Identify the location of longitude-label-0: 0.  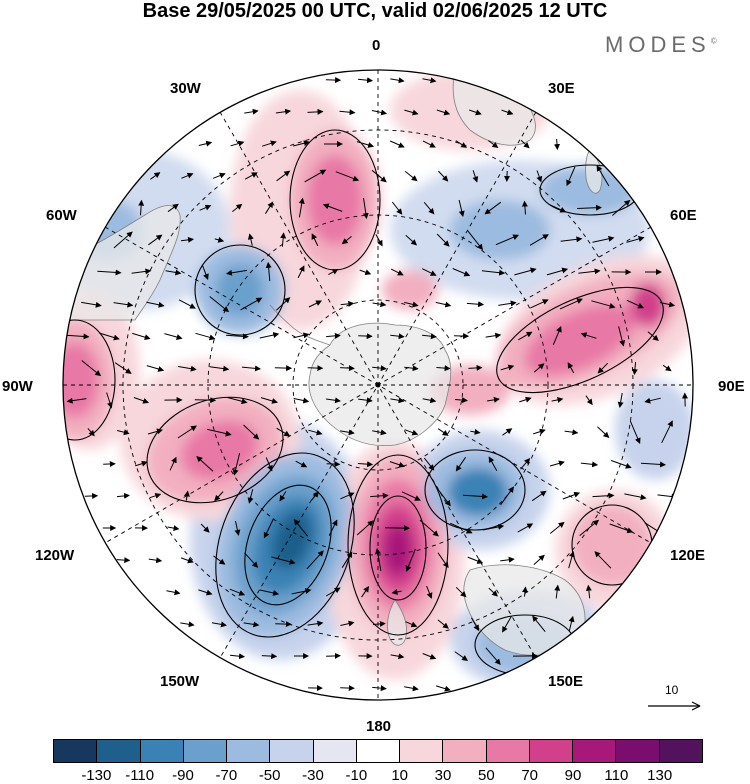
(376, 45).